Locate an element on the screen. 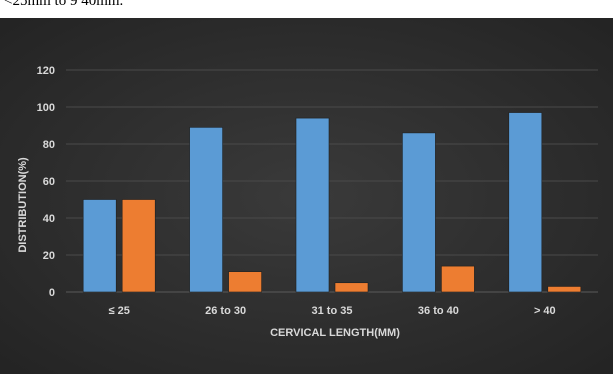 The image size is (613, 374). x-tick-label: 26 to 30 is located at coordinates (225, 311).